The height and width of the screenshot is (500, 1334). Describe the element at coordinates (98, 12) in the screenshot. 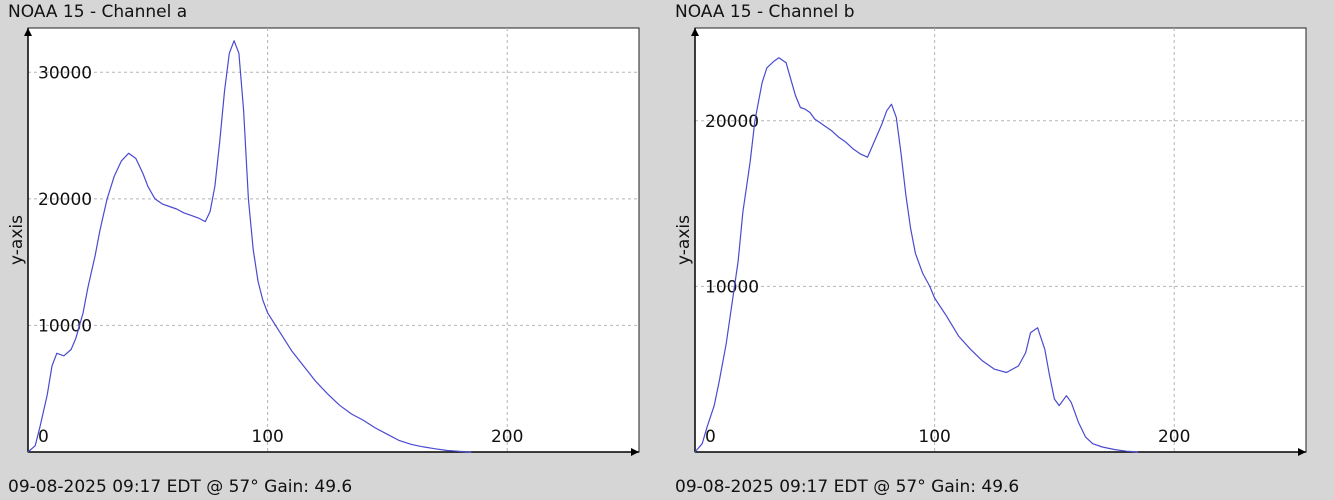

I see `chart-title: NOAA 15 - Channel a` at that location.